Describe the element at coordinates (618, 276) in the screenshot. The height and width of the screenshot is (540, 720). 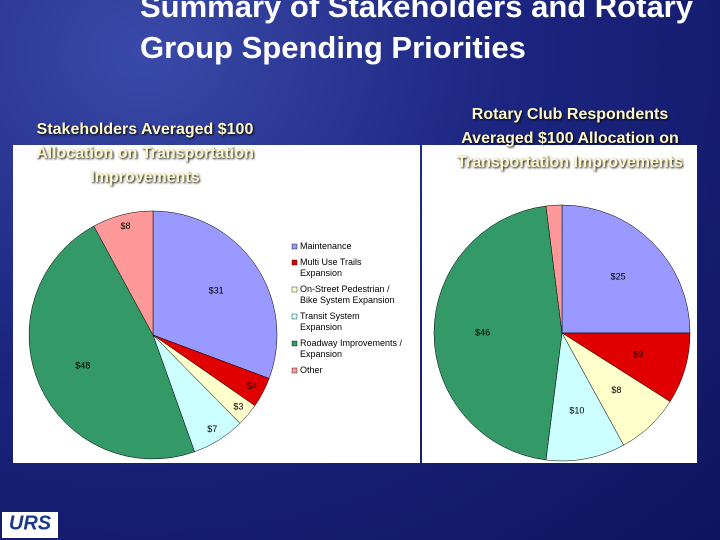
I see `data-label: $25` at that location.